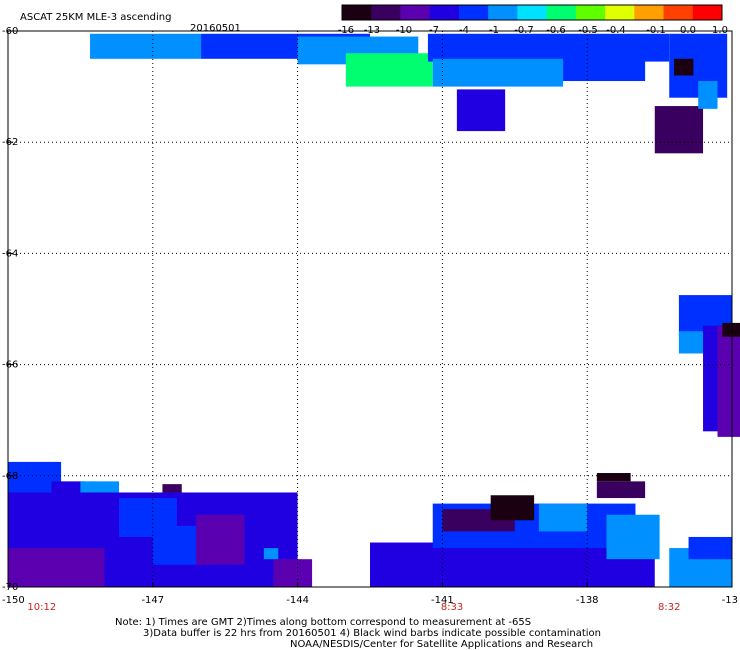  I want to click on x-tick-label: -141, so click(442, 600).